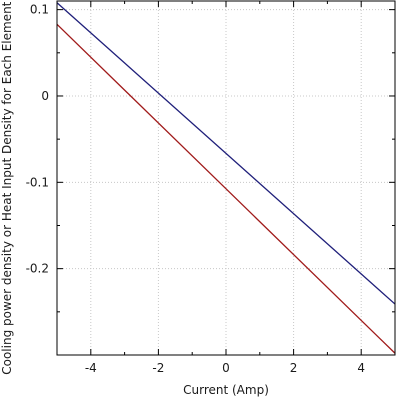  I want to click on x-axis-tick-labels: -4 -2 0 2 4, so click(225, 368).